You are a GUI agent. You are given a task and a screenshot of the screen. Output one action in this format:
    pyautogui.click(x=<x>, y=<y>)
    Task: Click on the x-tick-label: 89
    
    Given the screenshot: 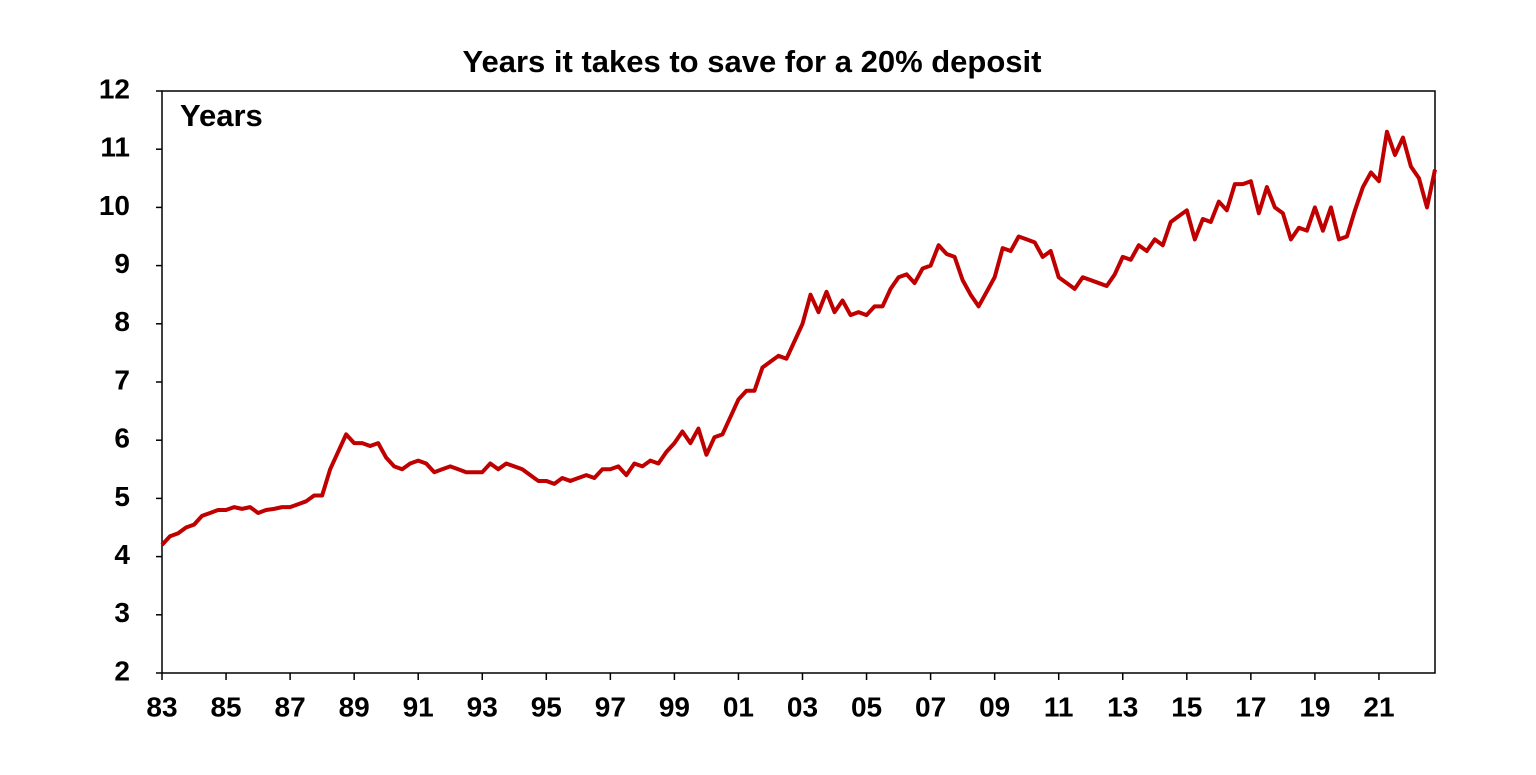 What is the action you would take?
    pyautogui.click(x=354, y=706)
    